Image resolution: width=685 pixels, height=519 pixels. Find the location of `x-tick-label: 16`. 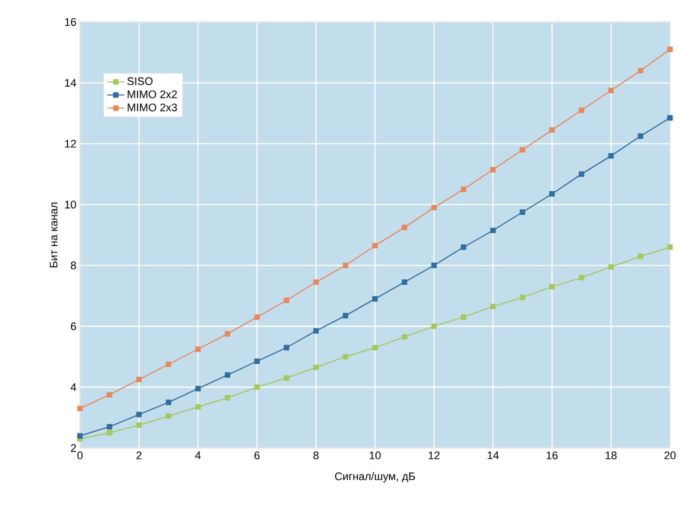

x-tick-label: 16 is located at coordinates (552, 456).